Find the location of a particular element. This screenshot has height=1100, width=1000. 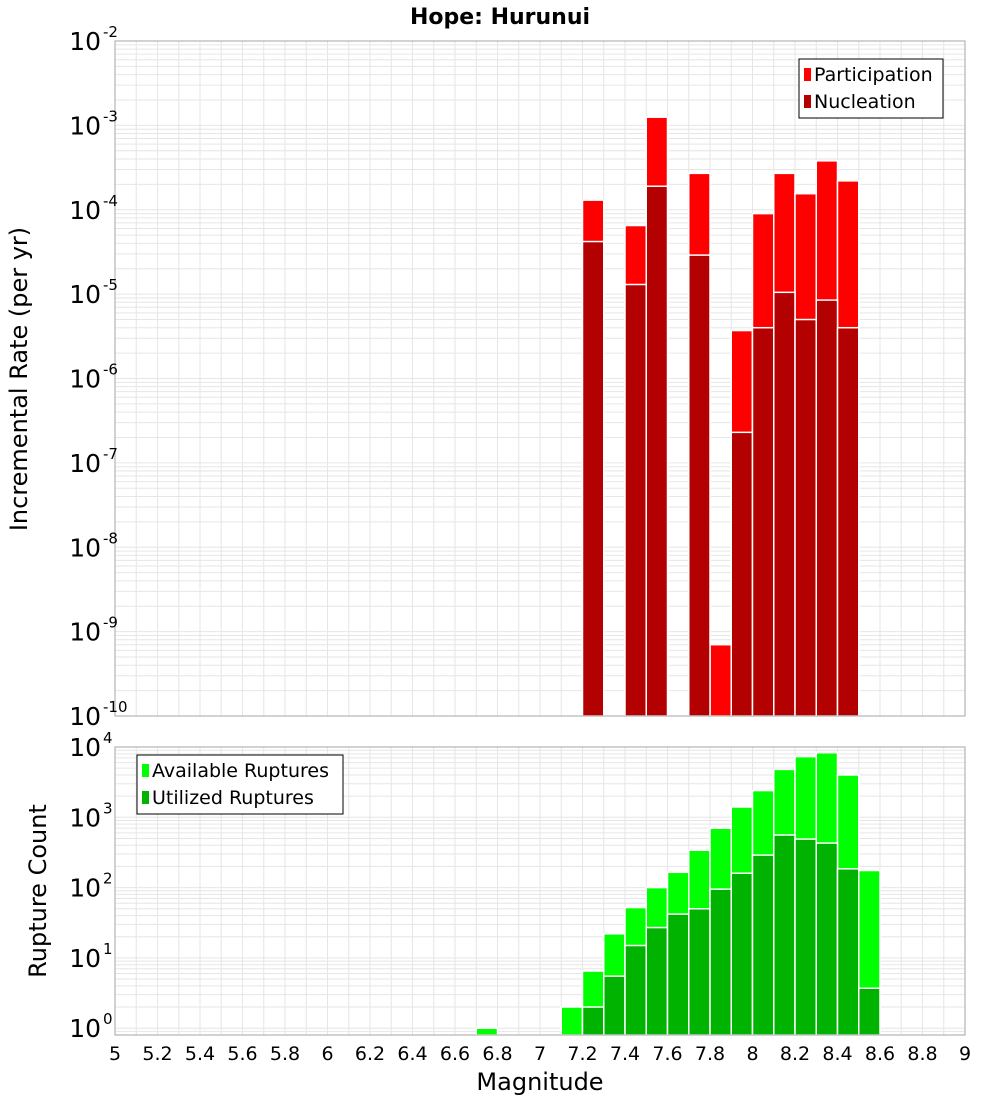

x-tick-label: 5 is located at coordinates (115, 1054).